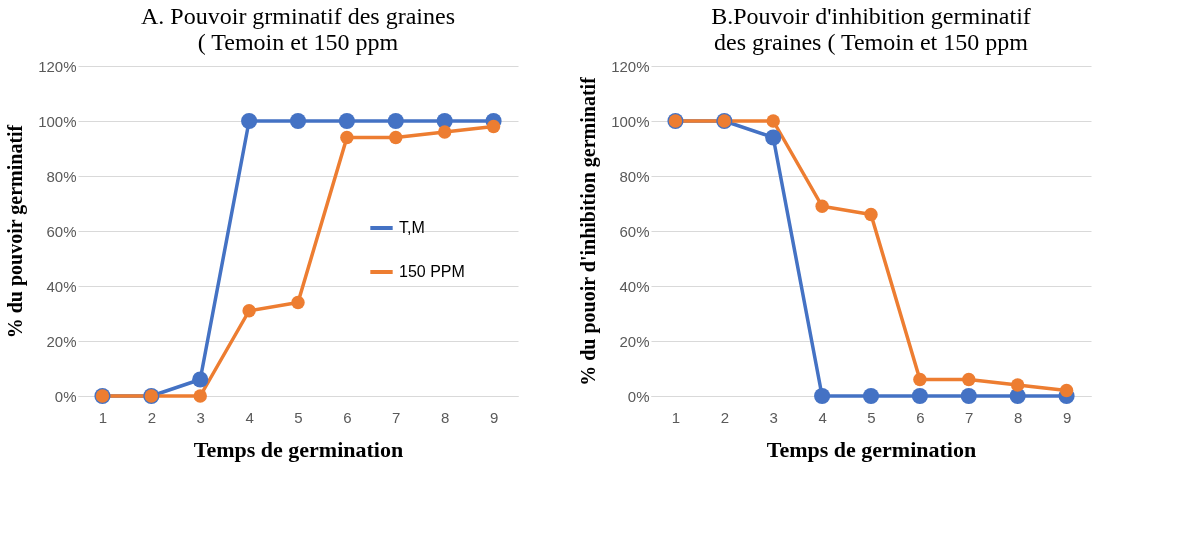 Image resolution: width=1198 pixels, height=549 pixels. Describe the element at coordinates (589, 231) in the screenshot. I see `y-axis-title: % du pouoir d'inhibition germinatif` at that location.